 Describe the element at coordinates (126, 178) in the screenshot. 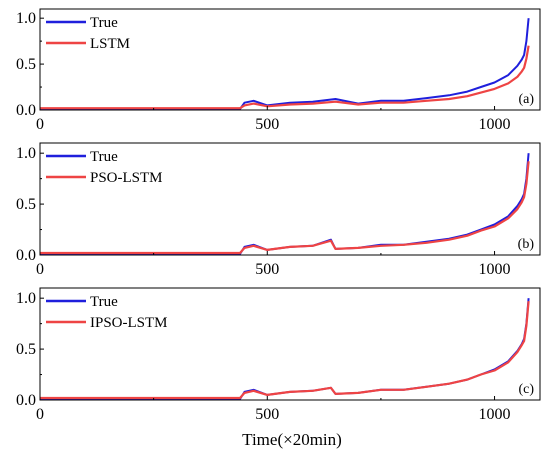

I see `legend-label: PSO-LSTM` at that location.